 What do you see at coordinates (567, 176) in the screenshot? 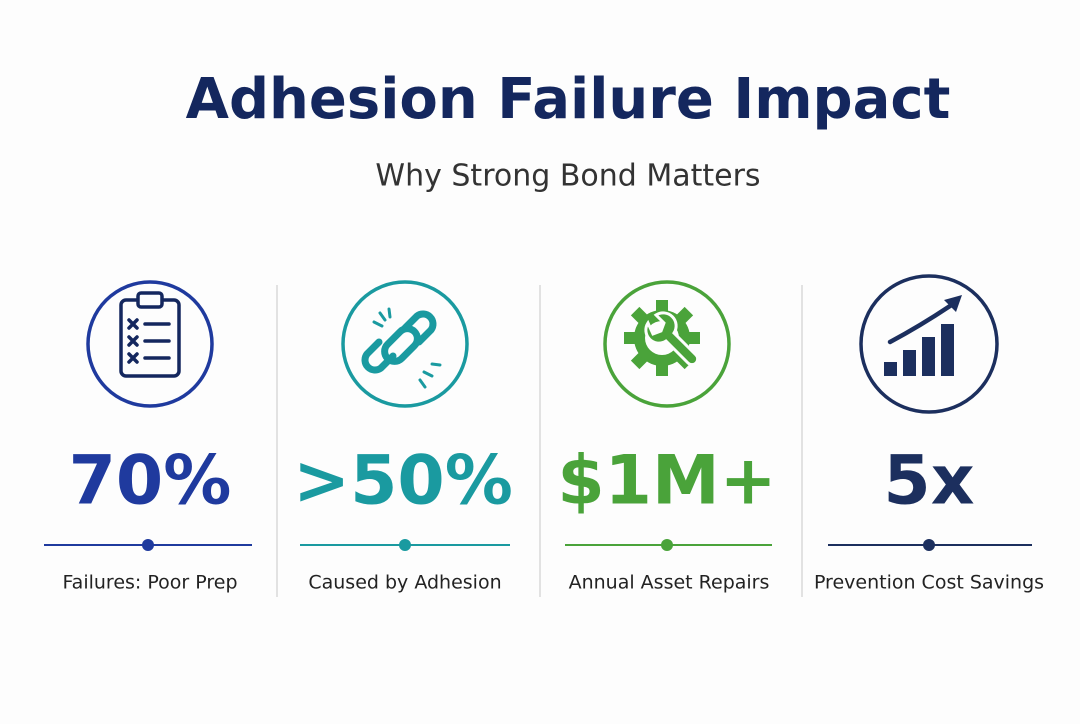
I see `subtitle: Why Strong Bond Matters` at bounding box center [567, 176].